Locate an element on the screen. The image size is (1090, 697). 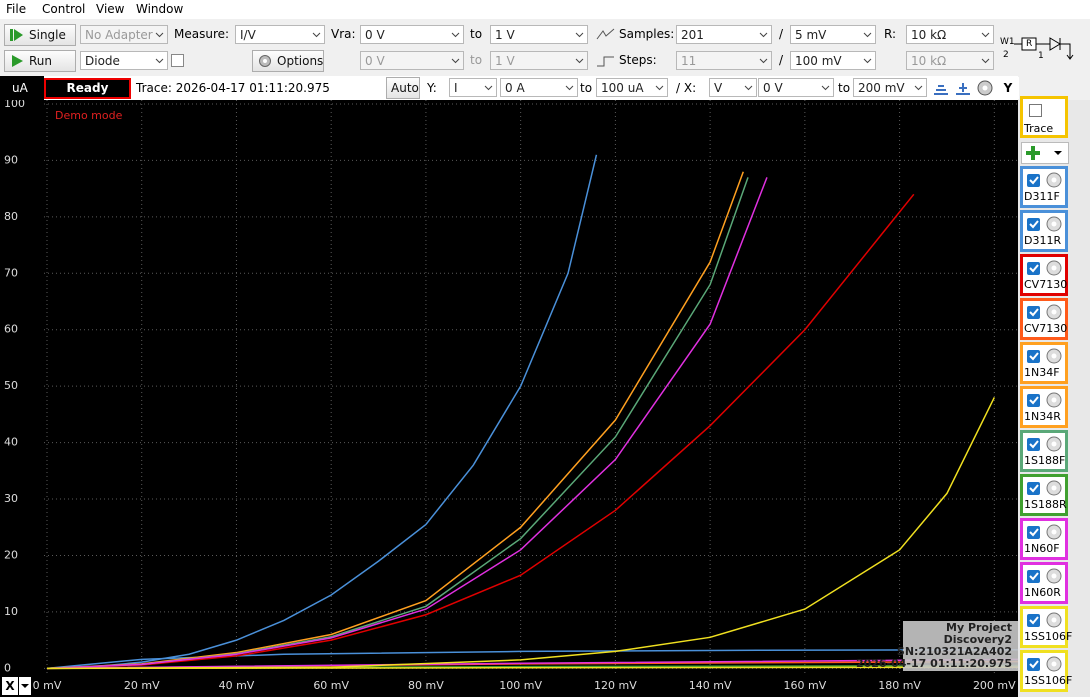
dropdown: 100 mV is located at coordinates (833, 60).